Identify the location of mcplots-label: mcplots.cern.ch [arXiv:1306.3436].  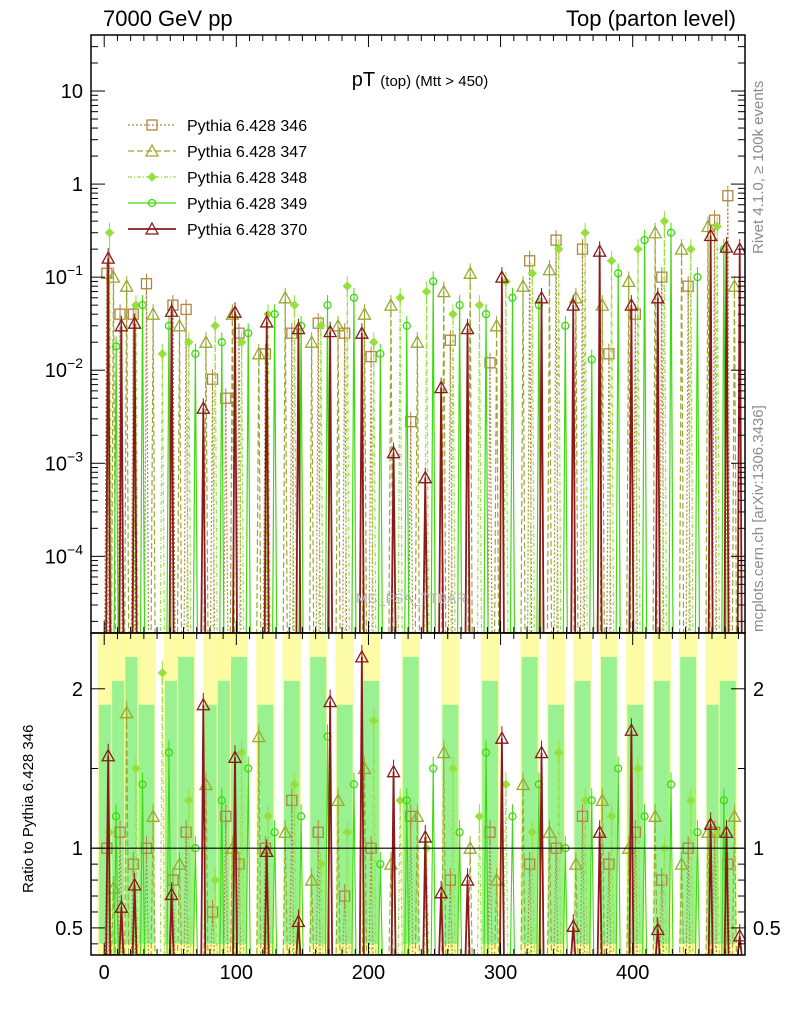
(758, 518).